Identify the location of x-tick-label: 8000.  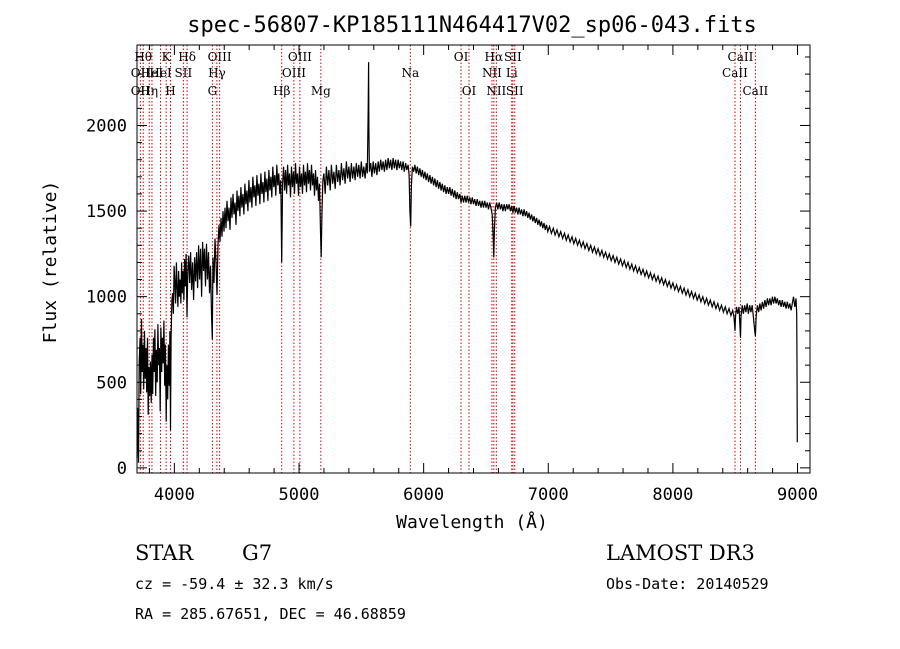
(672, 495).